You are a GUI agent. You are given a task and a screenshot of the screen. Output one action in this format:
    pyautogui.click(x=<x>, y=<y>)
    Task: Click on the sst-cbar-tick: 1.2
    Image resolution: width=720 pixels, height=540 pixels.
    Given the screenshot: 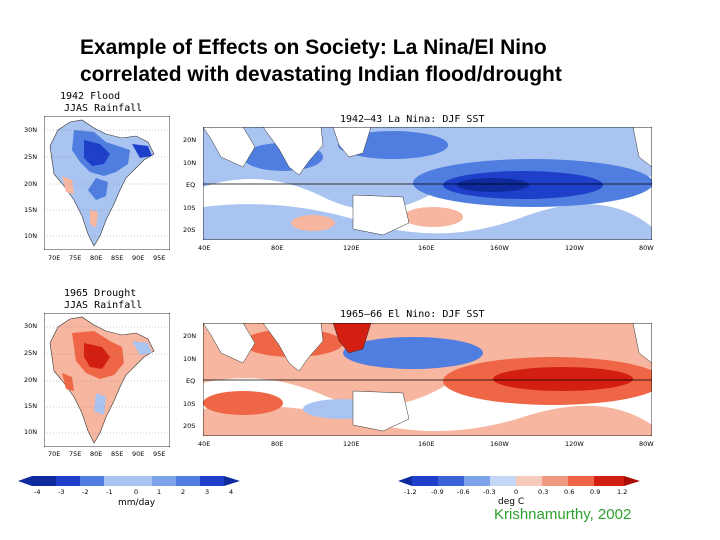 What is the action you would take?
    pyautogui.click(x=622, y=492)
    